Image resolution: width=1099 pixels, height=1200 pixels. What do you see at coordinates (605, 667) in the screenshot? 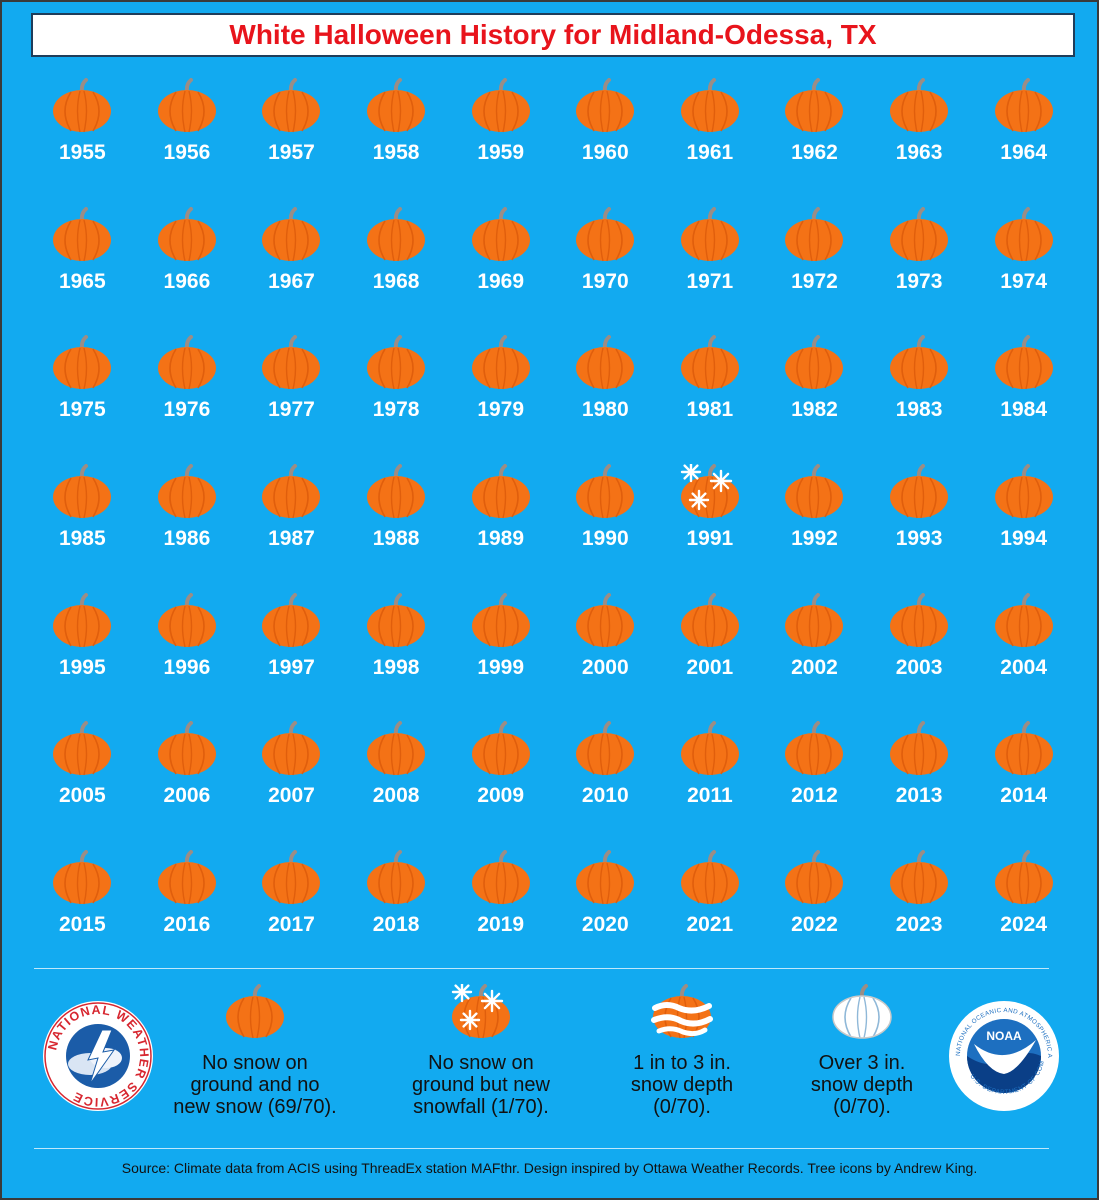
I see `year-label: 2000` at bounding box center [605, 667].